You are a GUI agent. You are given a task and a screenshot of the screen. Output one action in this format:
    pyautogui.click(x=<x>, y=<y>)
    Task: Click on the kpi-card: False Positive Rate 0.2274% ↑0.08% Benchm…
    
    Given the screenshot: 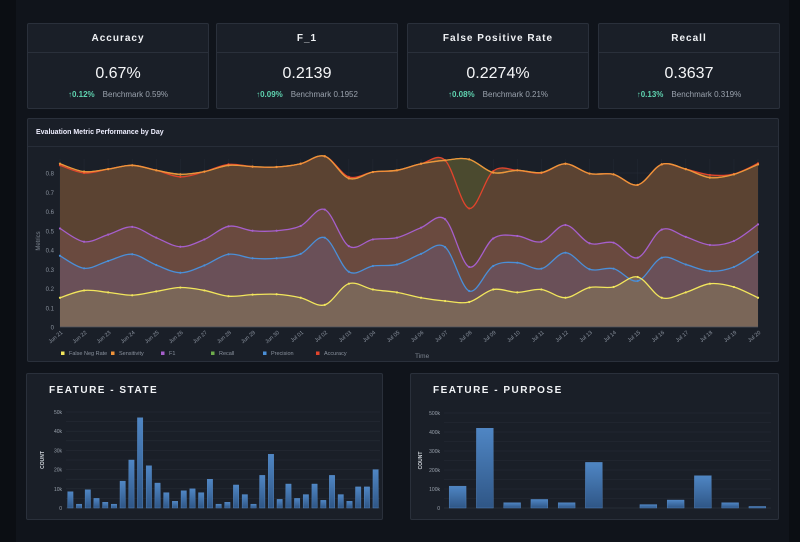 What is the action you would take?
    pyautogui.click(x=498, y=66)
    